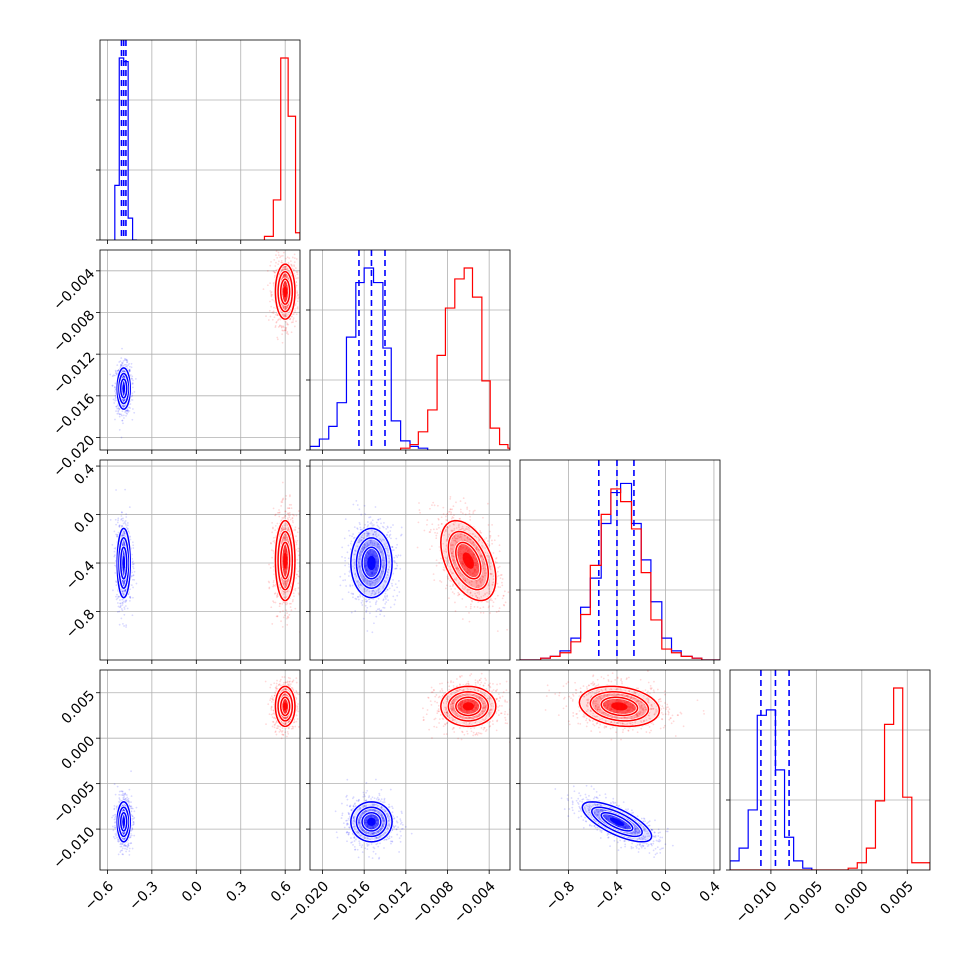 The image size is (970, 970). What do you see at coordinates (80, 575) in the screenshot?
I see `ytick-label-p2-1: −0.4` at bounding box center [80, 575].